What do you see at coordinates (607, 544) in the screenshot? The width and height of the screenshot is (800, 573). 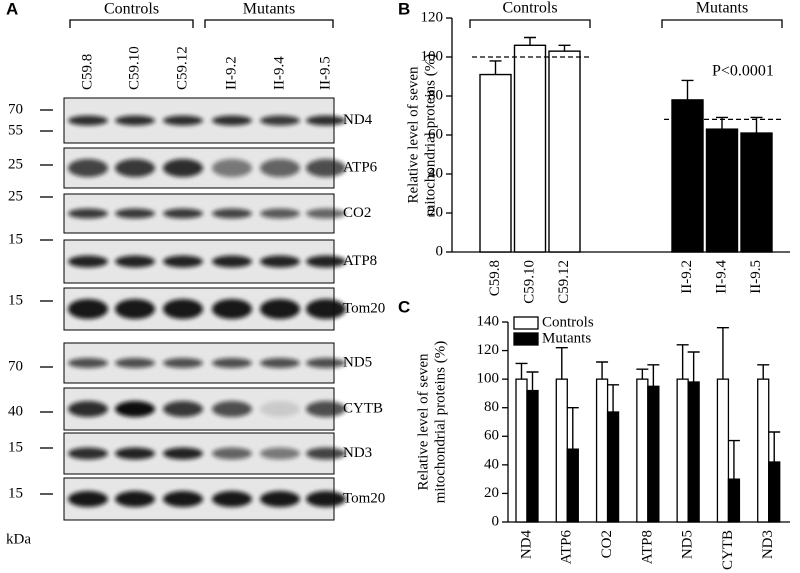 I see `x-tick-label: CO2` at bounding box center [607, 544].